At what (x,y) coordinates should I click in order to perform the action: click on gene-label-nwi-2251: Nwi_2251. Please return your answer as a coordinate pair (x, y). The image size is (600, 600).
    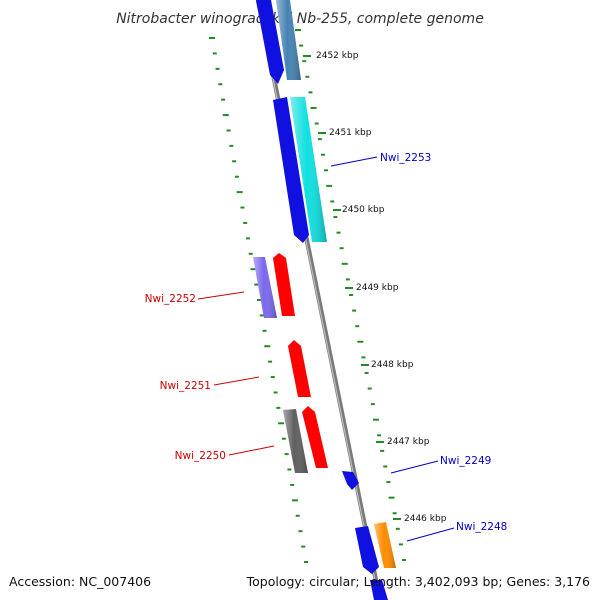
    Looking at the image, I should click on (185, 386).